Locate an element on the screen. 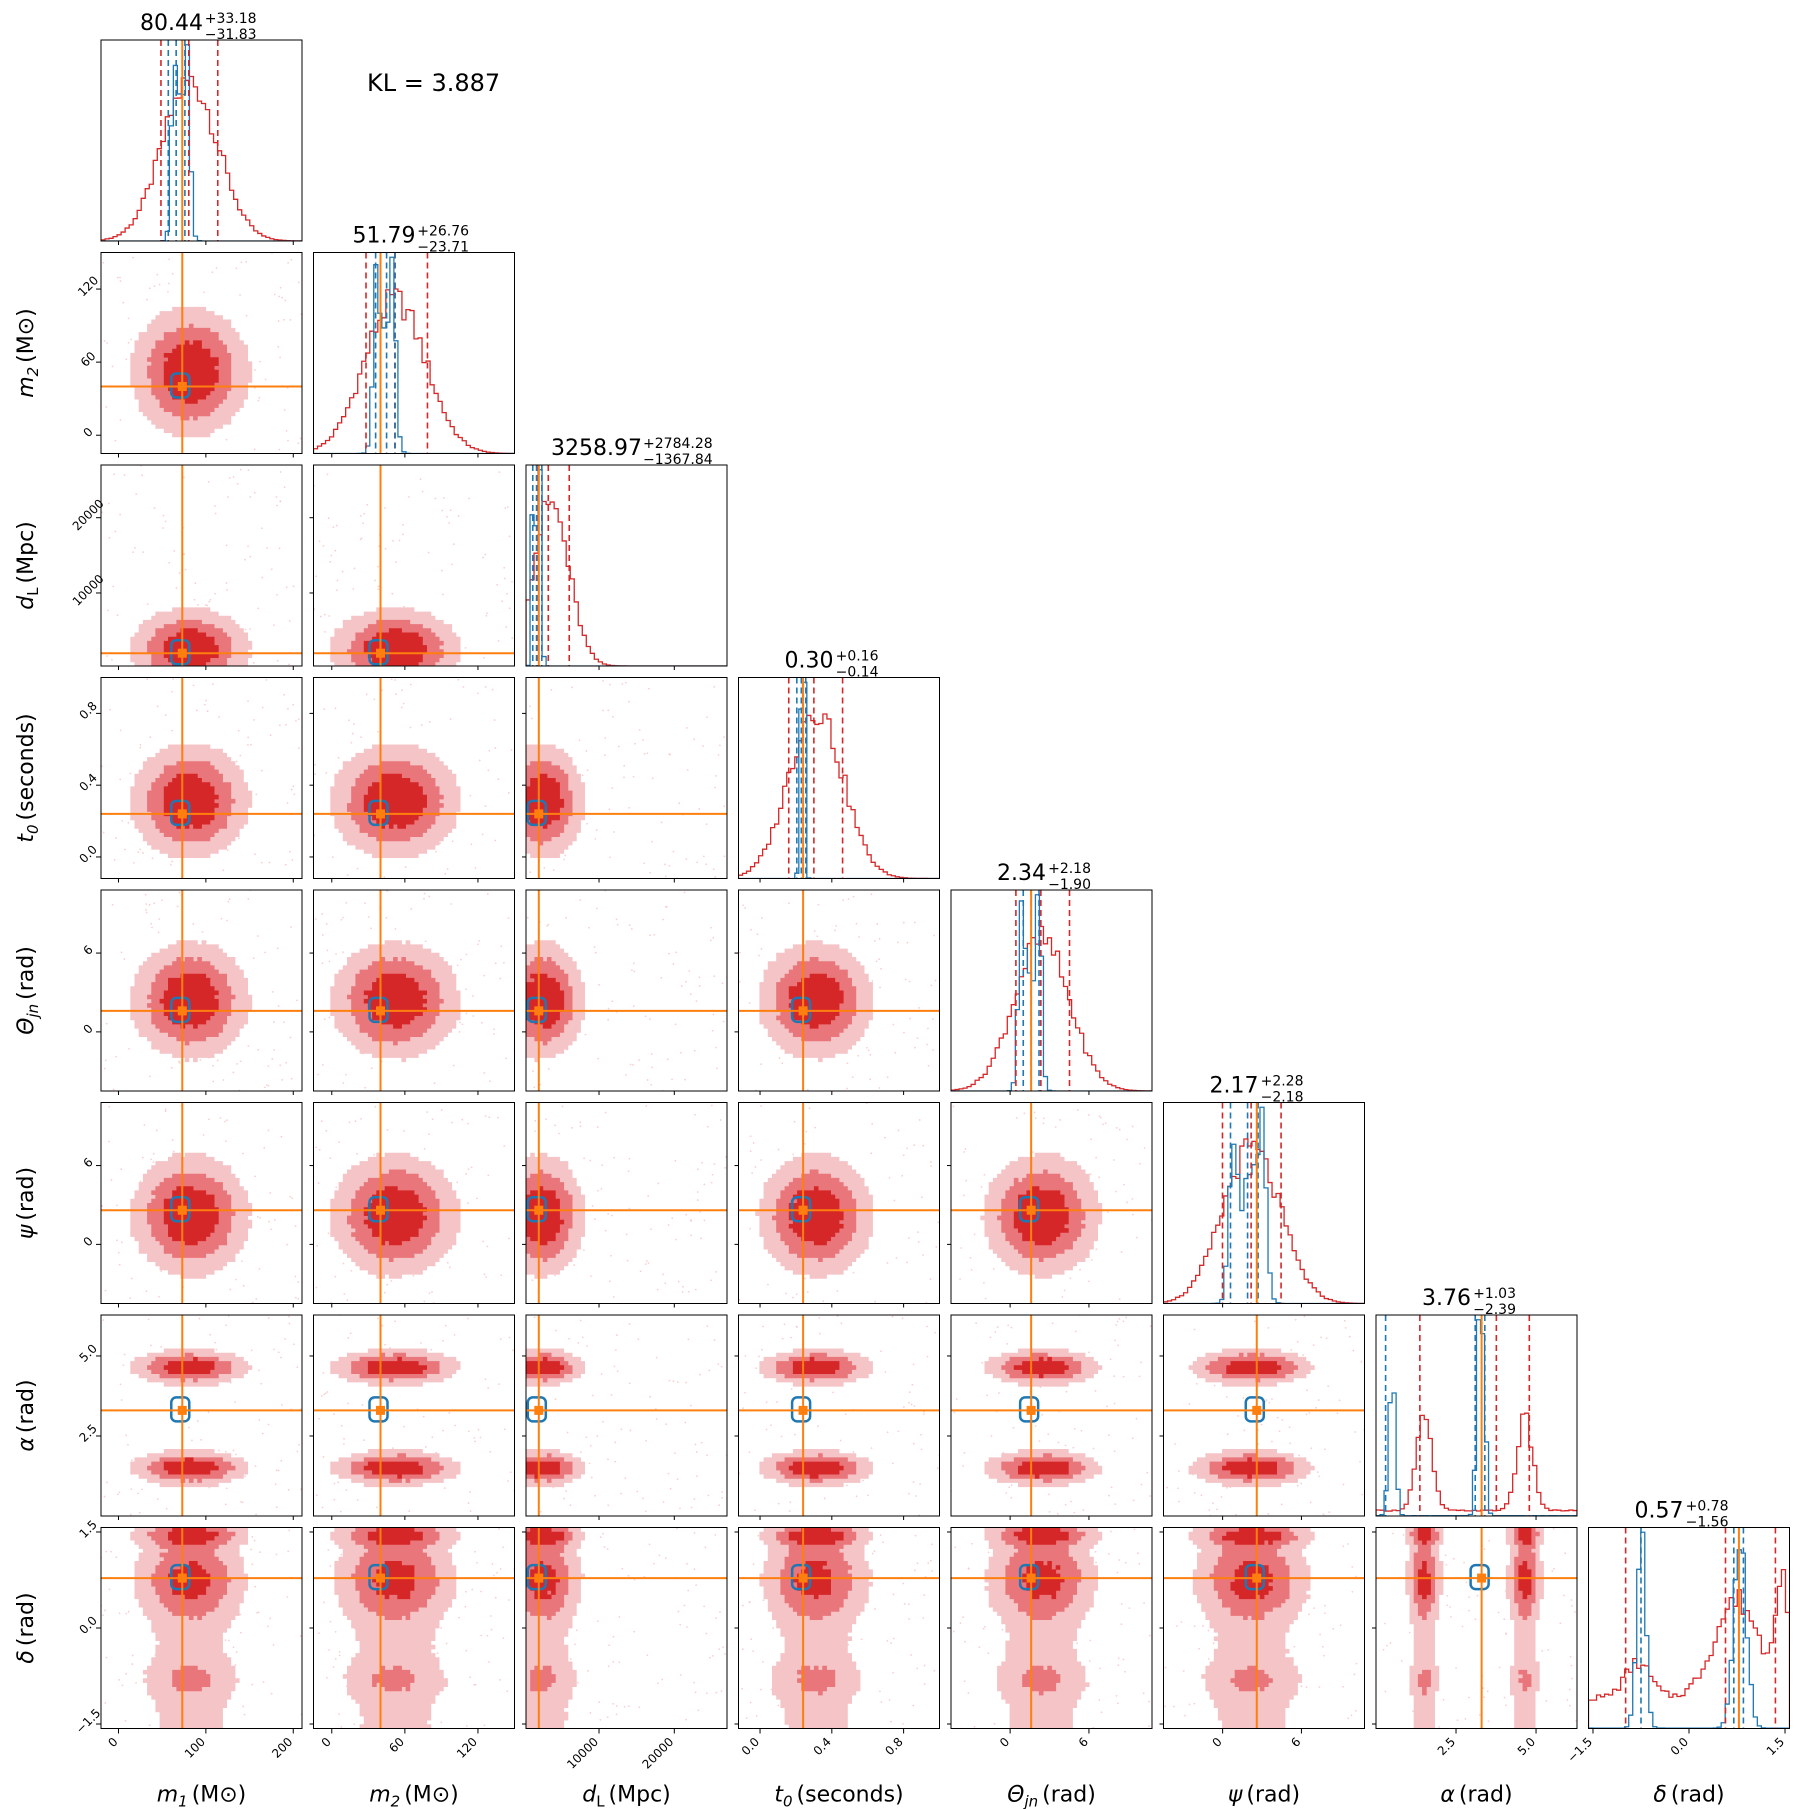 This screenshot has height=1809, width=1809. title-m2-minus: −23.71 is located at coordinates (443, 248).